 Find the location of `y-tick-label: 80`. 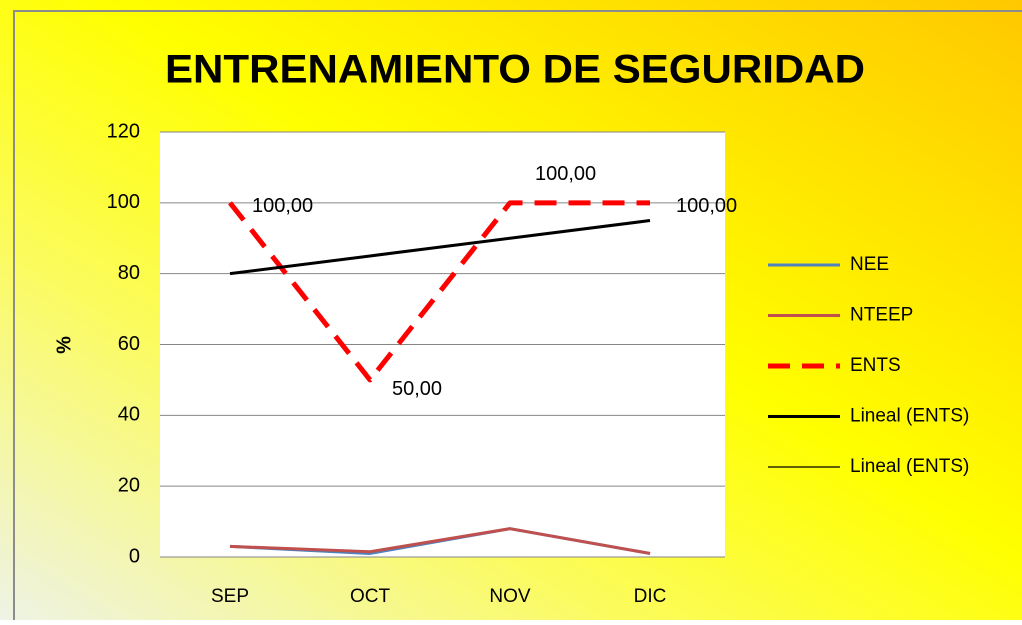

y-tick-label: 80 is located at coordinates (129, 273).